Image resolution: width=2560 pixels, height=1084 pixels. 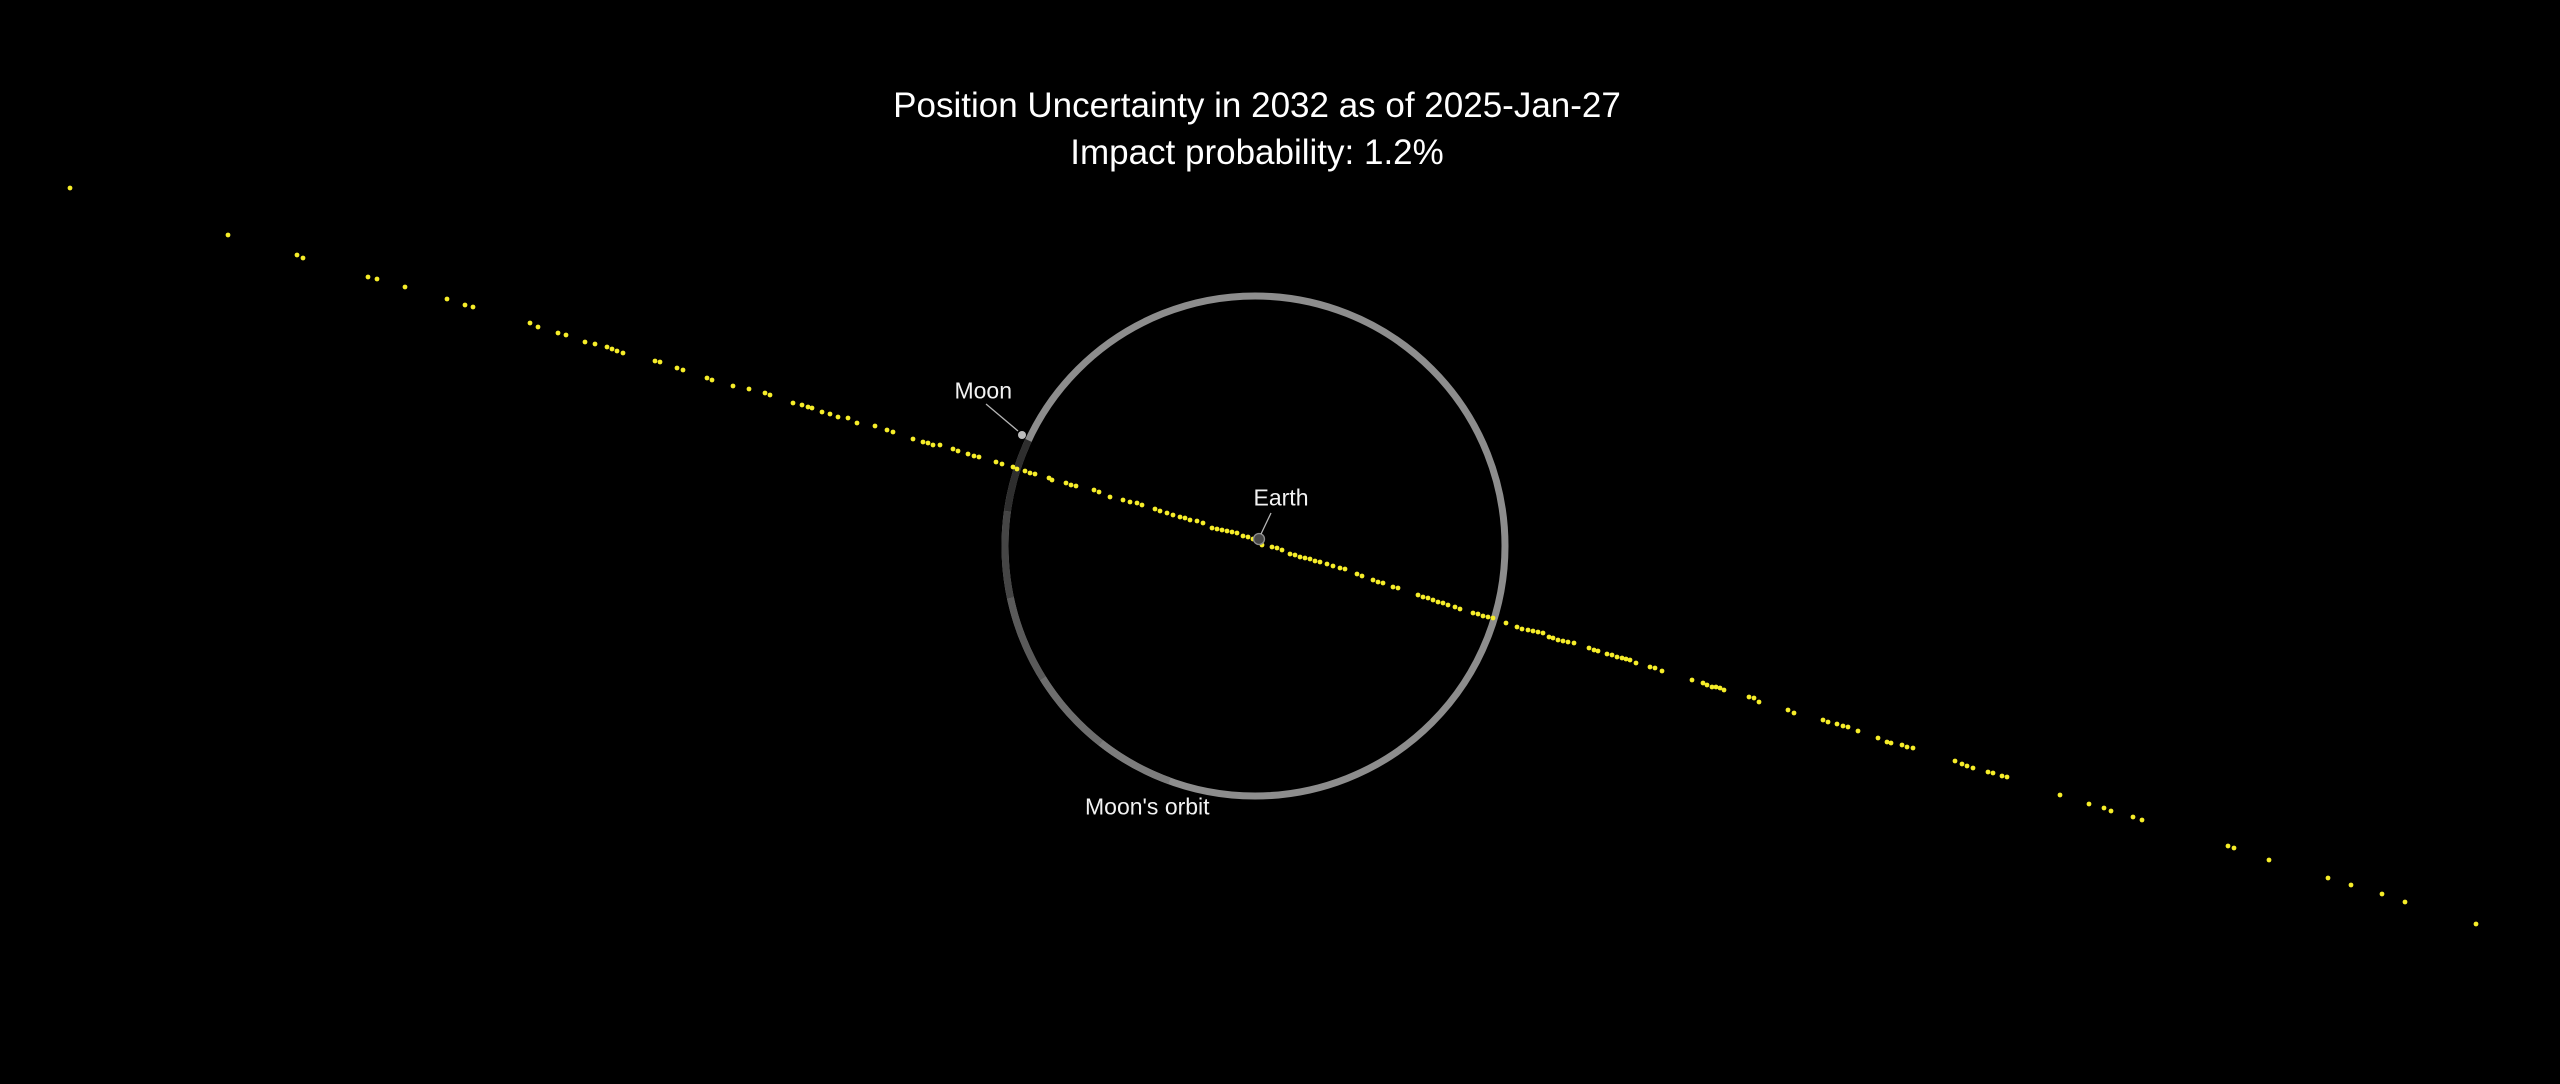 What do you see at coordinates (1022, 435) in the screenshot?
I see `moon-marker` at bounding box center [1022, 435].